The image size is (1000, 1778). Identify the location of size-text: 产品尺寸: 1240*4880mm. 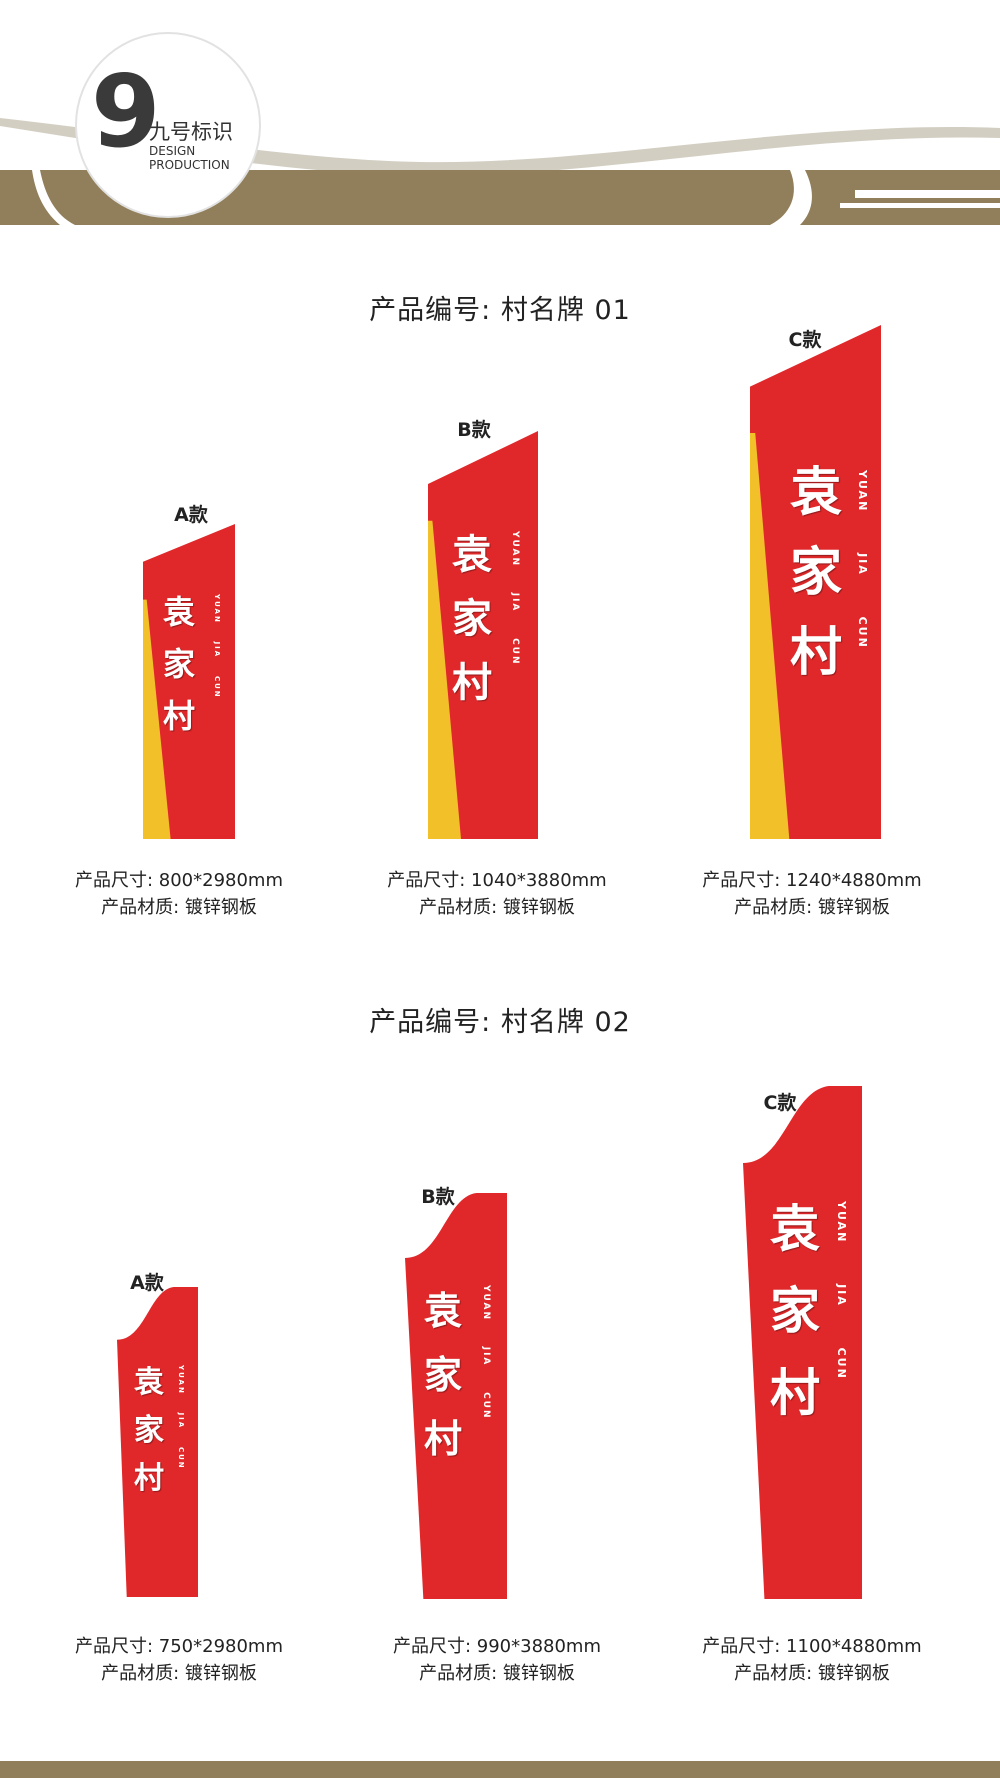
(812, 880).